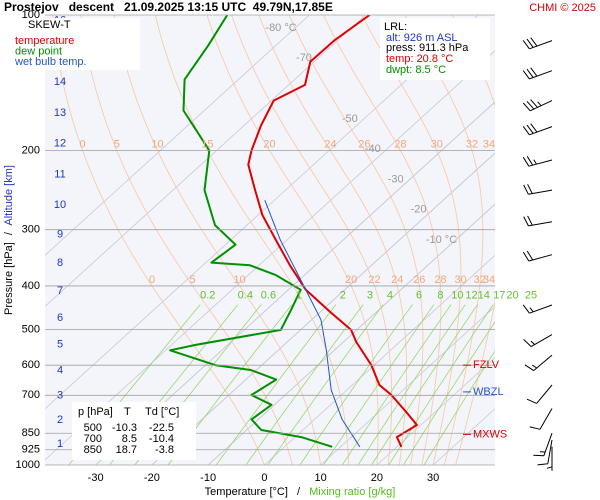  What do you see at coordinates (60, 444) in the screenshot?
I see `altitude-tick-label: 1` at bounding box center [60, 444].